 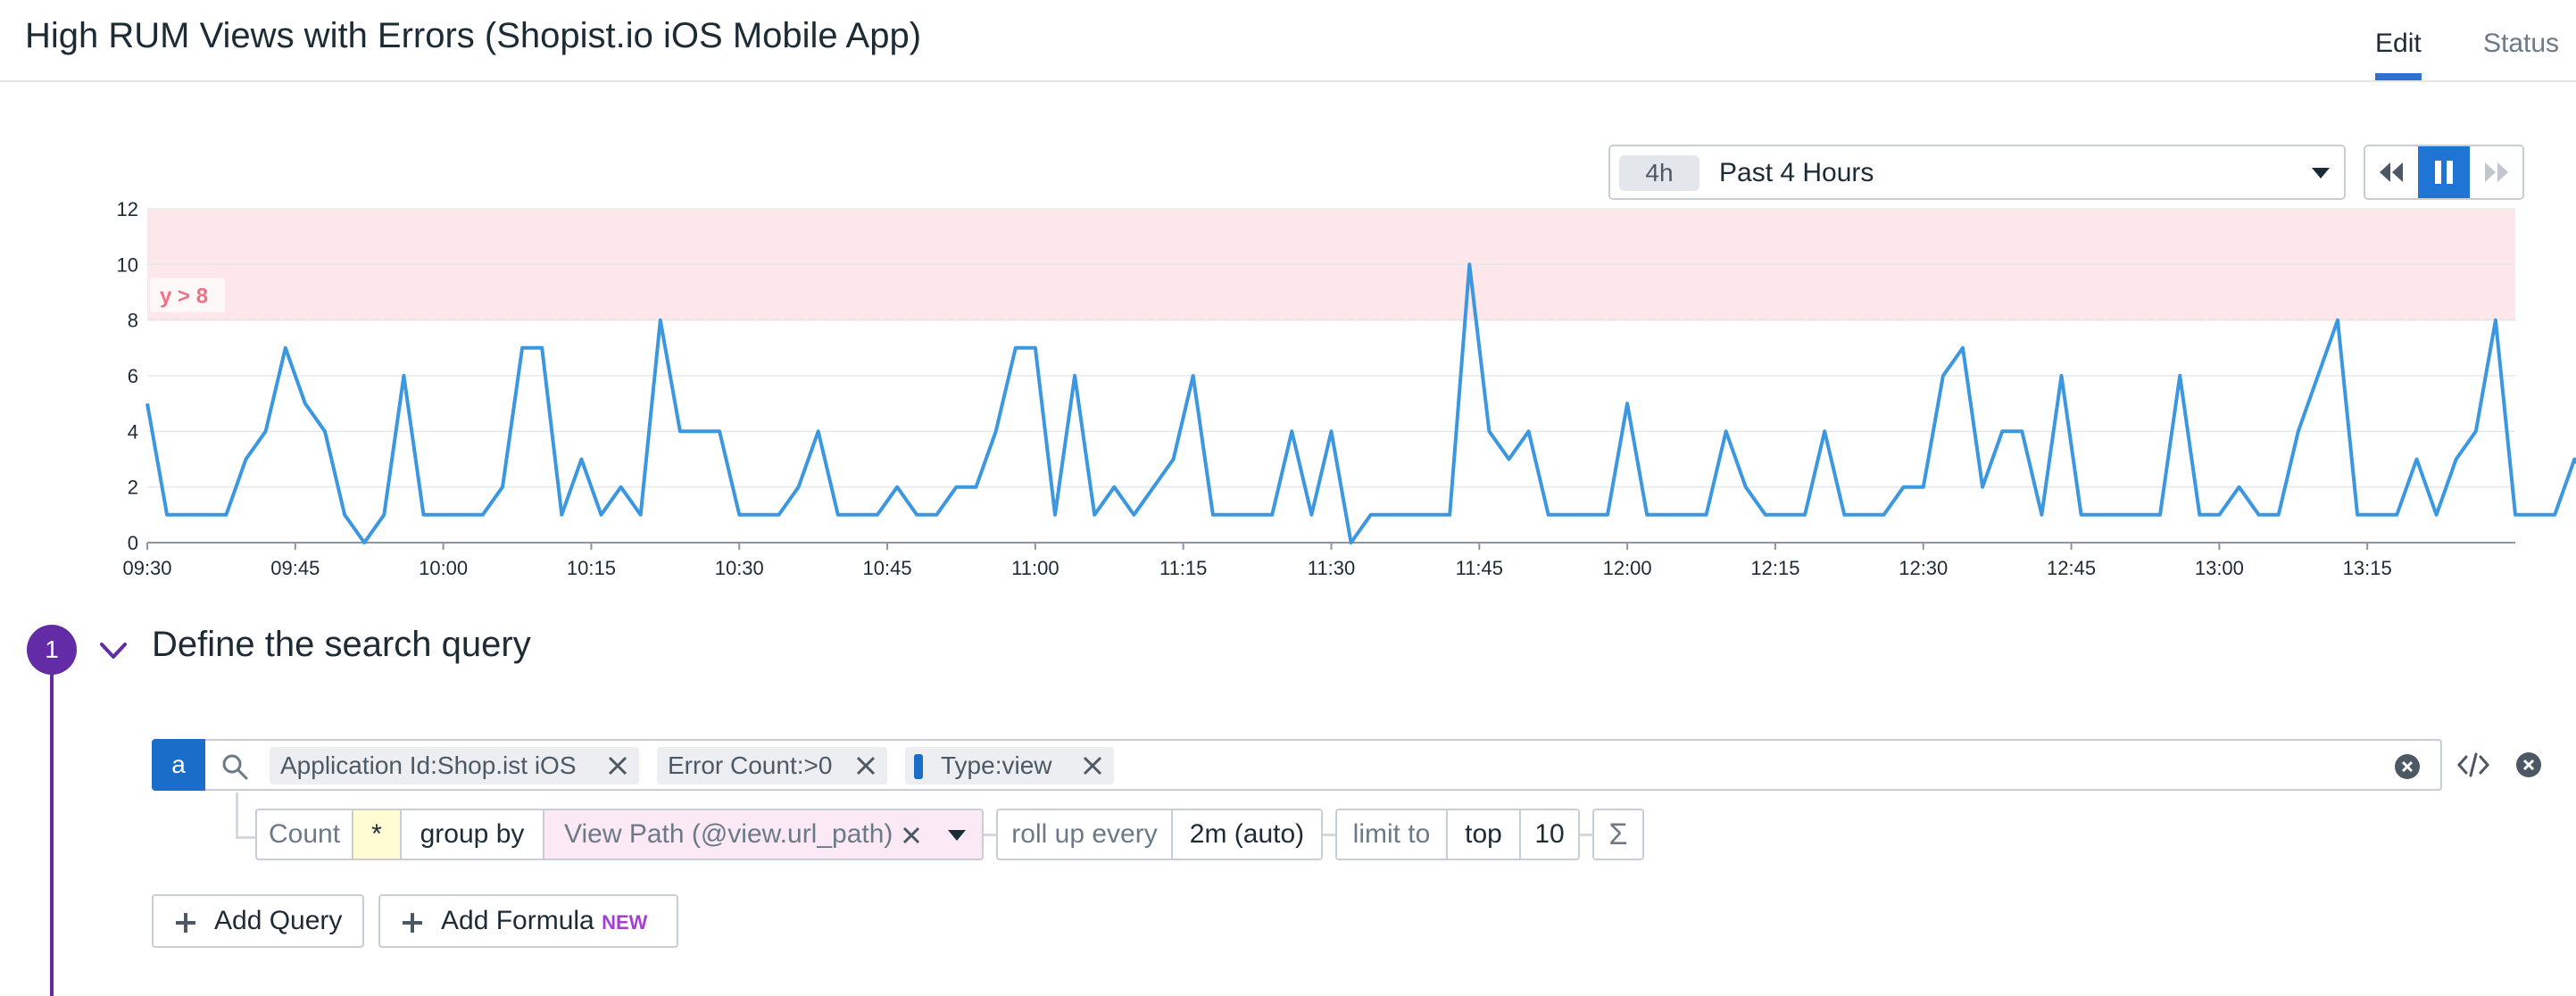 I want to click on x-tick-label: 13:00, so click(x=2220, y=568).